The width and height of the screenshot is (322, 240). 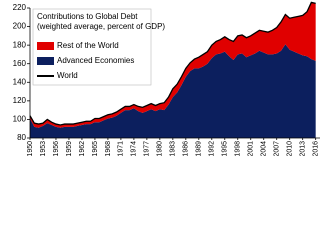 What do you see at coordinates (264, 148) in the screenshot?
I see `x-tick-label: 2004` at bounding box center [264, 148].